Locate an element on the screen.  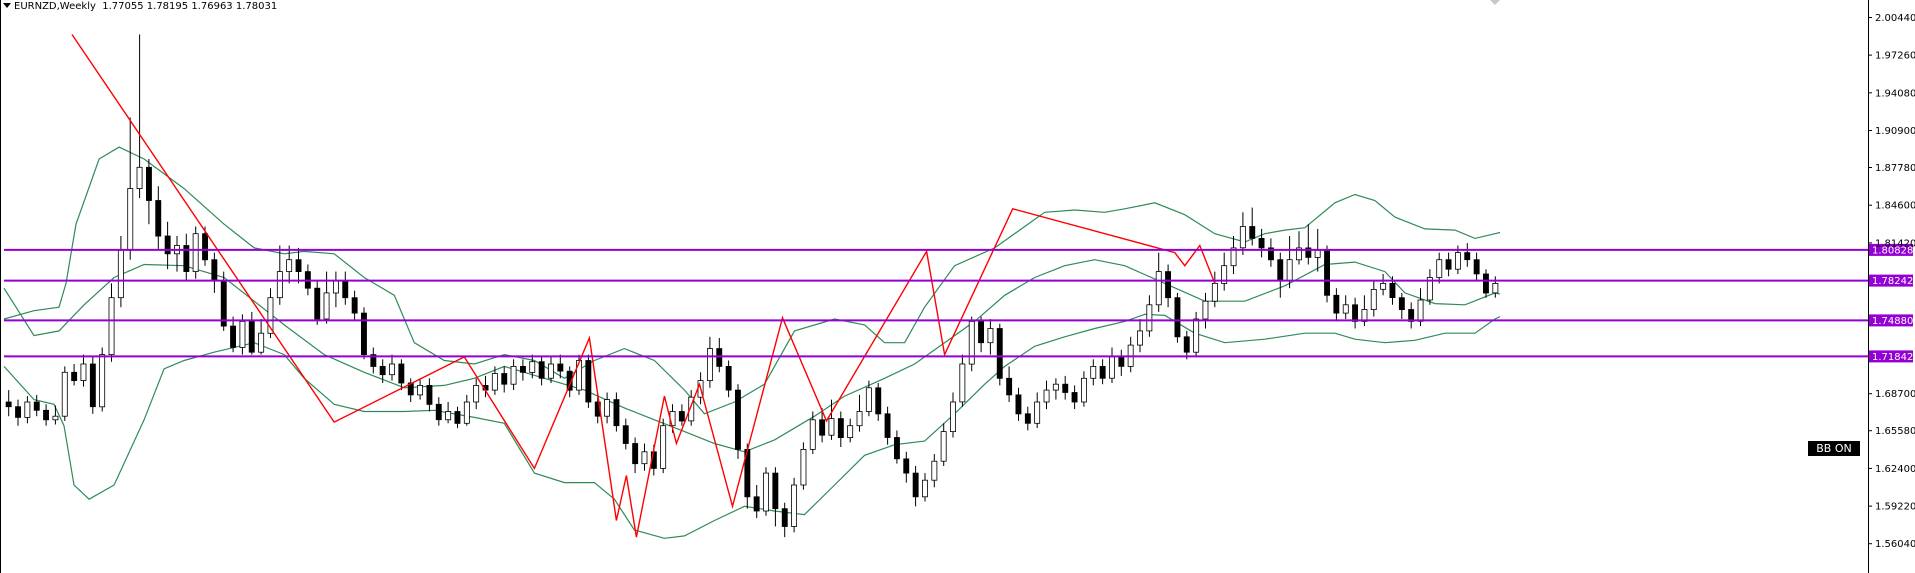
y-tick-label: 1.84600 is located at coordinates (1895, 206).